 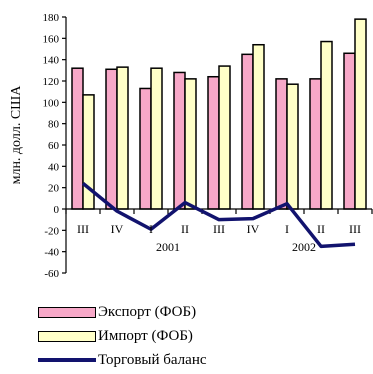 What do you see at coordinates (57, 210) in the screenshot?
I see `y-tick-label-0: 0` at bounding box center [57, 210].